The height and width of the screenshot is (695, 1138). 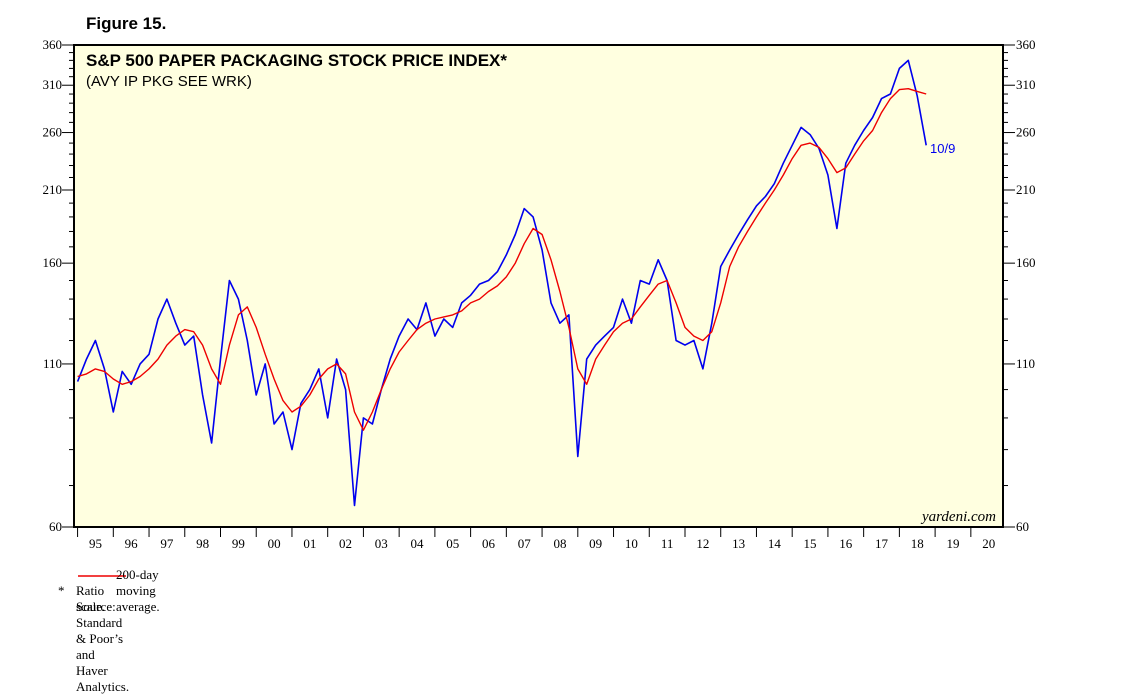 What do you see at coordinates (942, 148) in the screenshot?
I see `last-date-label: 10/9` at bounding box center [942, 148].